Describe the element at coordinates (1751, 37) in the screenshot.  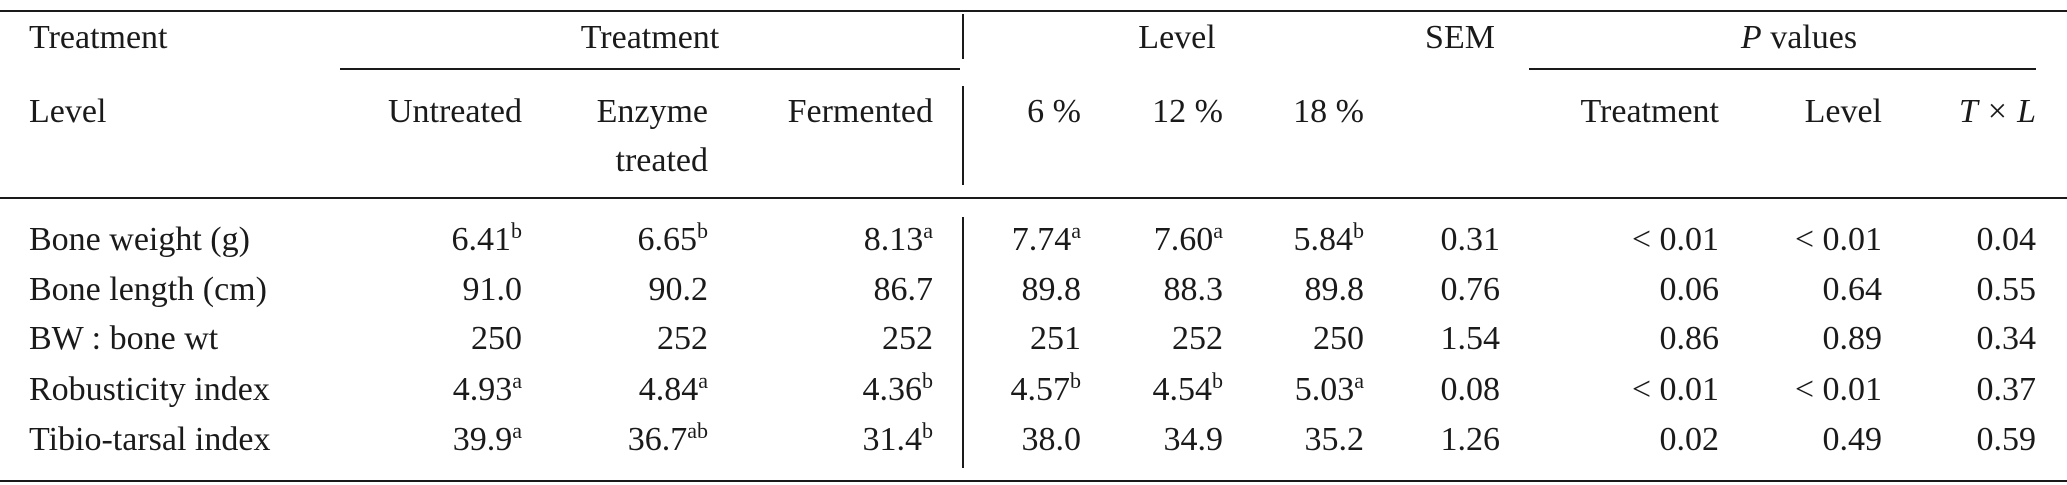
I see `p-symbol: P` at that location.